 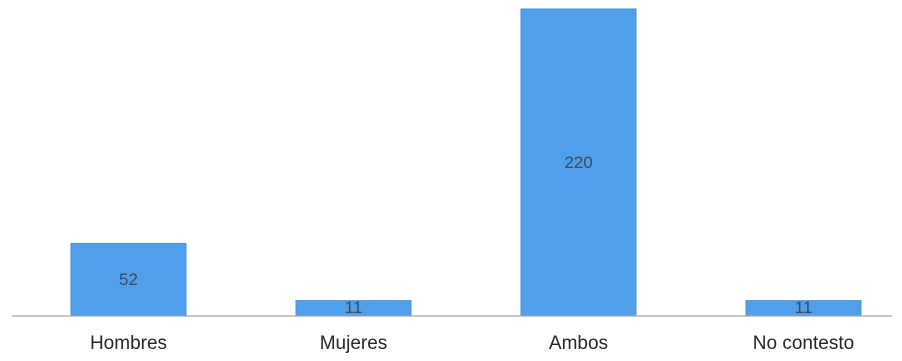 I want to click on data-label-mujeres: 11, so click(x=354, y=307).